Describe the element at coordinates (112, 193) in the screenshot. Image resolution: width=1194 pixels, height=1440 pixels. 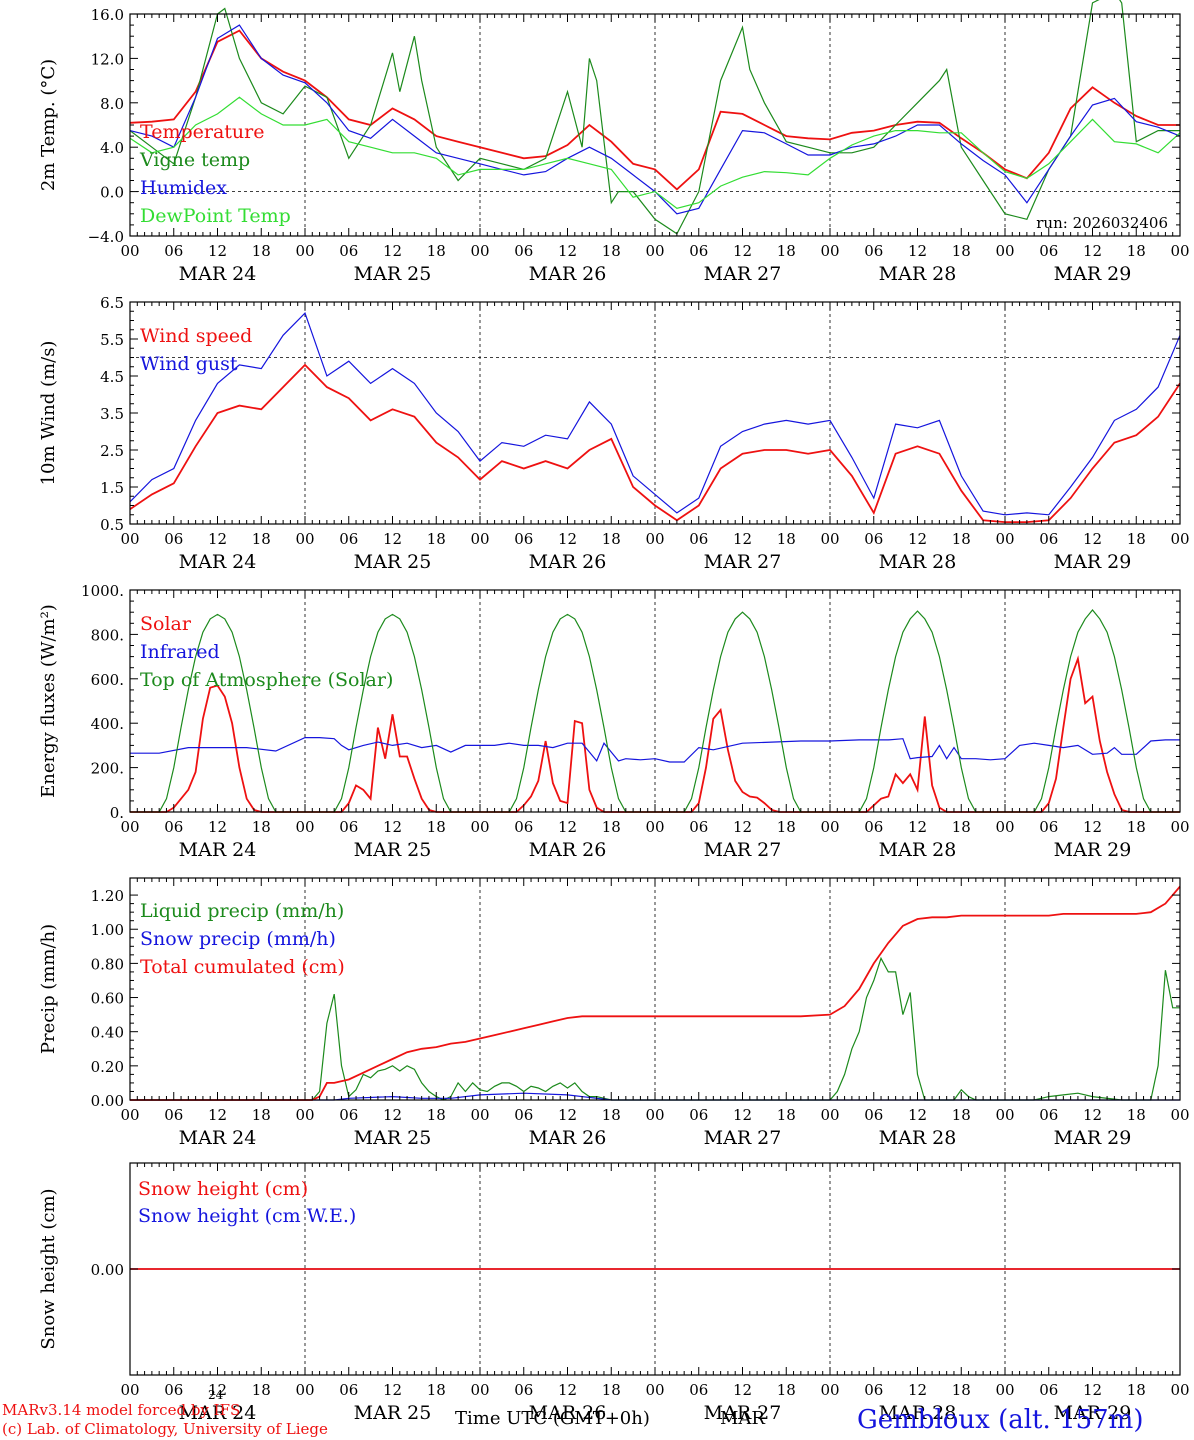
I see `y-tick-label: 0.0` at that location.